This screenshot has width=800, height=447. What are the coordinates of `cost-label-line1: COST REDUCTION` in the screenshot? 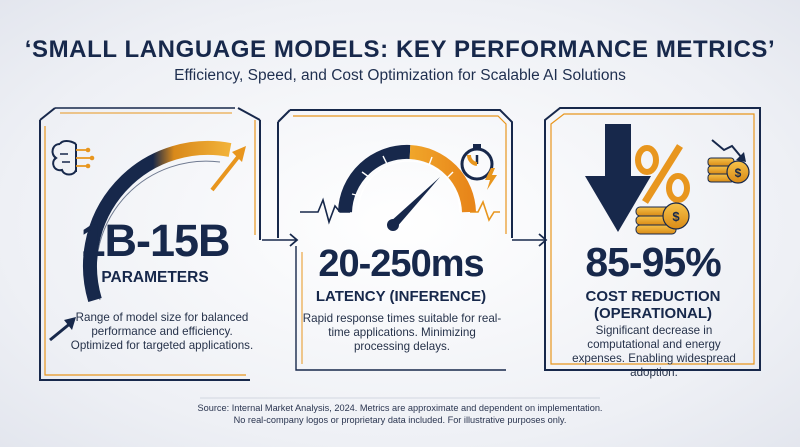 It's located at (653, 296).